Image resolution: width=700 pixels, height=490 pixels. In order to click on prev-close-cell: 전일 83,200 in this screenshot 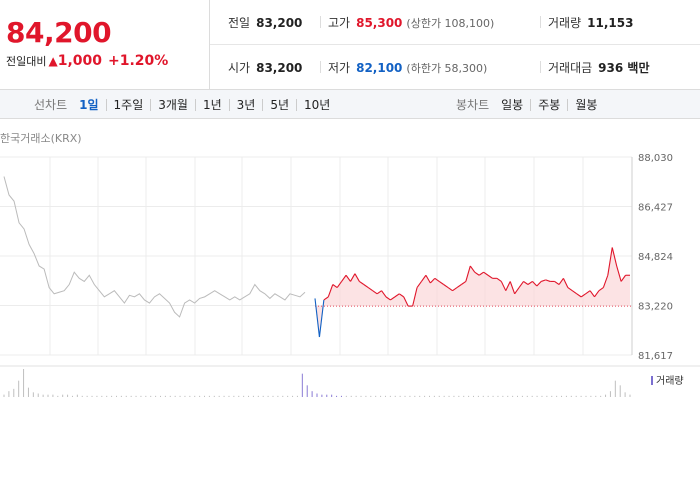, I will do `click(265, 23)`.